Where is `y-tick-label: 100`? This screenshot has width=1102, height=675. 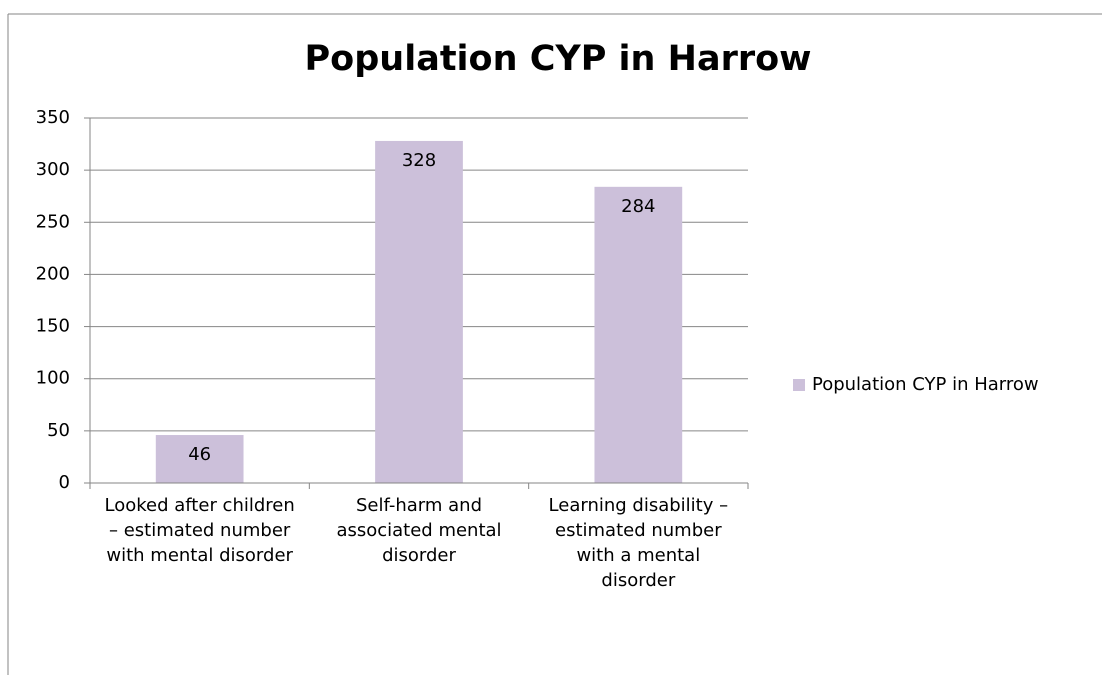
y-tick-label: 100 is located at coordinates (53, 378).